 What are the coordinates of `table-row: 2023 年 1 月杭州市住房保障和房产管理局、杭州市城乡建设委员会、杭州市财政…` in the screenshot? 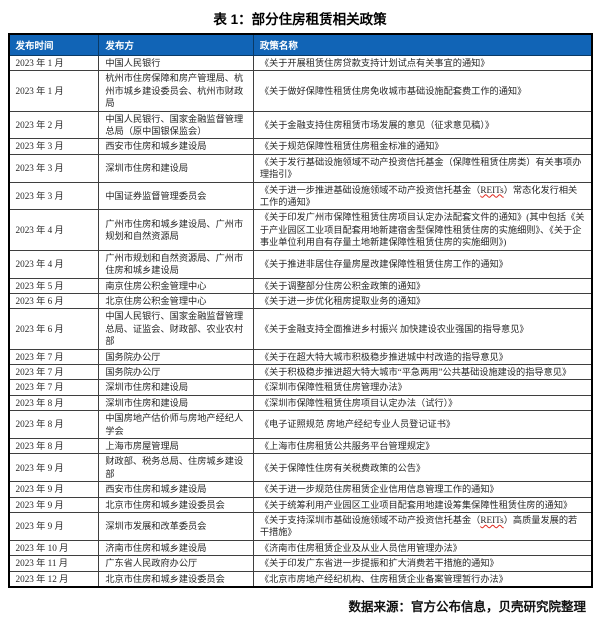 It's located at (300, 91).